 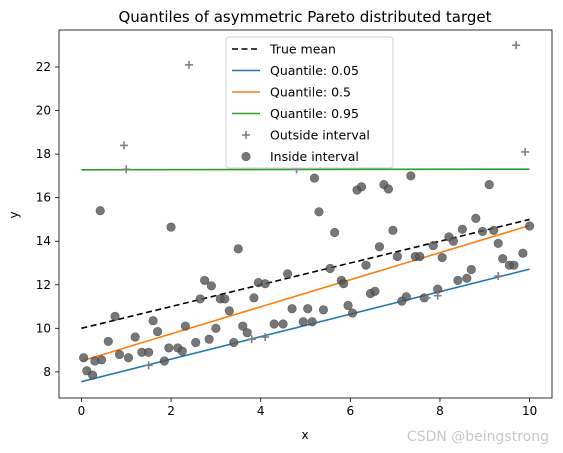 I want to click on x-tick-label: 8, so click(x=440, y=411).